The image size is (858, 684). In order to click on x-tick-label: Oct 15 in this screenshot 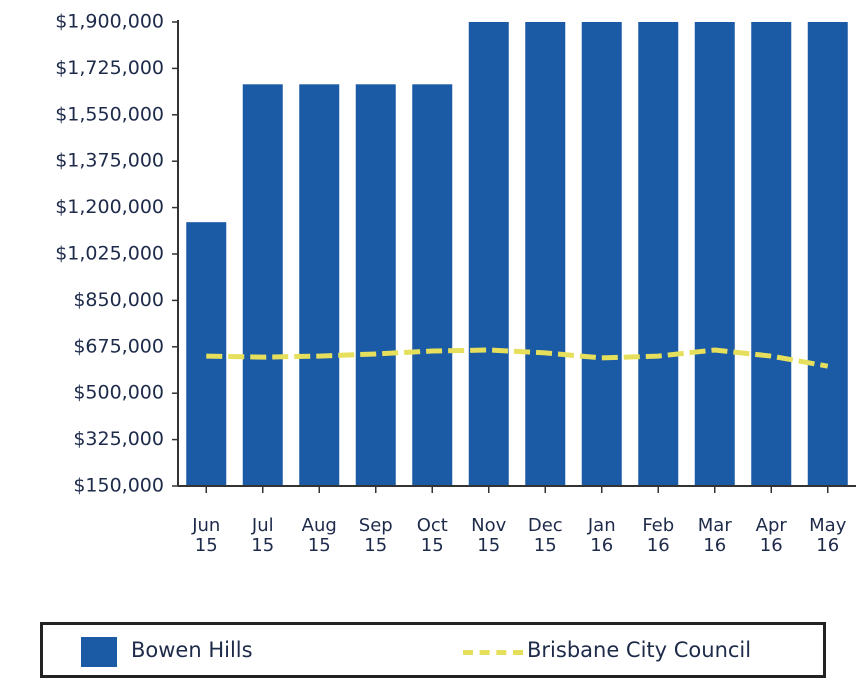, I will do `click(432, 535)`.